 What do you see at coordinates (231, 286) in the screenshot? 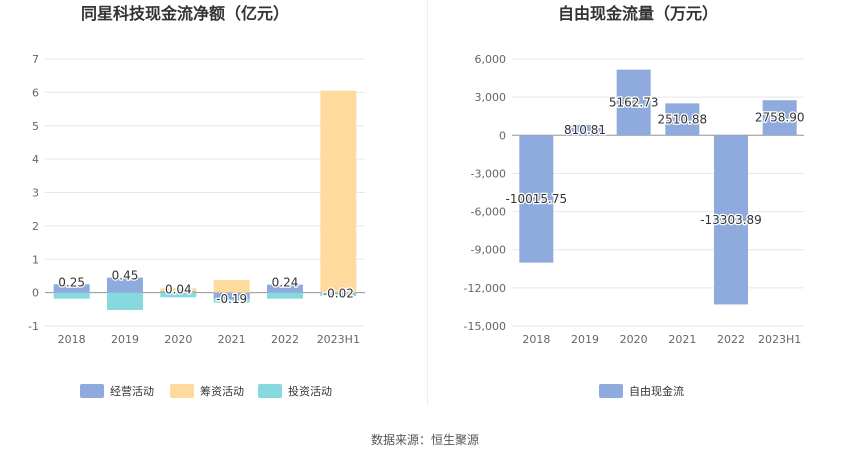
I see `bar-筹资活动-2021` at bounding box center [231, 286].